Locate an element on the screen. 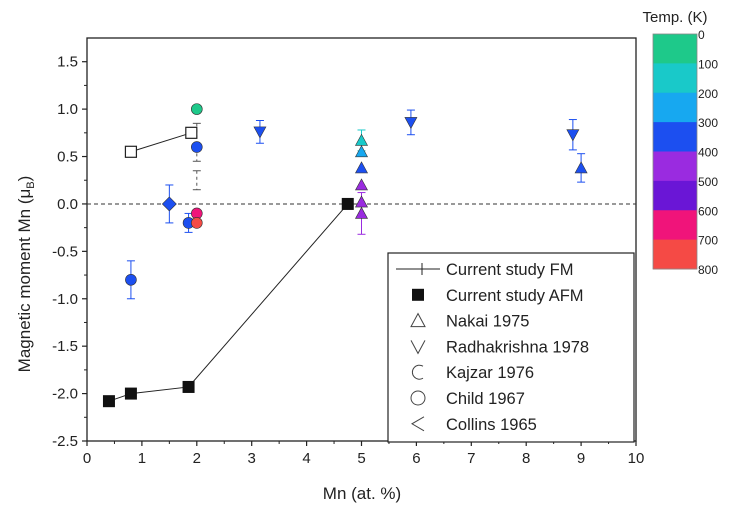 Image resolution: width=734 pixels, height=508 pixels. x-tick-label: 2 is located at coordinates (197, 458).